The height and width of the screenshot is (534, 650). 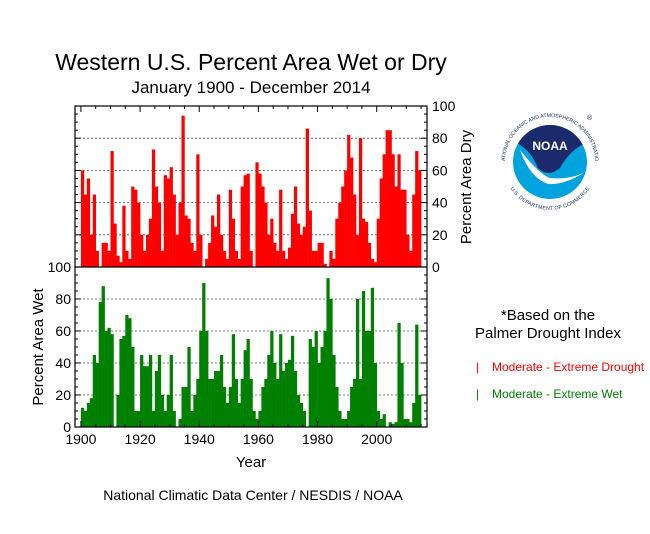 What do you see at coordinates (440, 235) in the screenshot?
I see `dry-y-tick-label: 20` at bounding box center [440, 235].